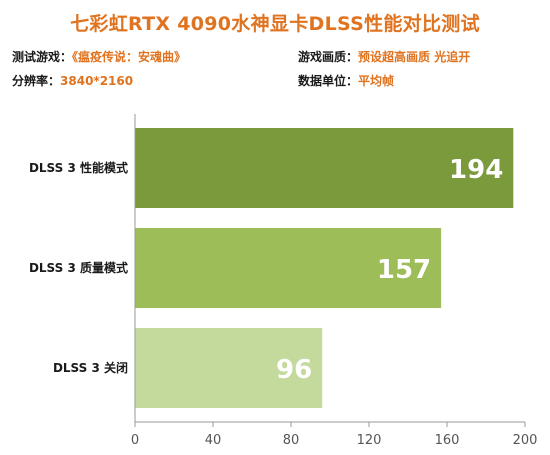 The height and width of the screenshot is (455, 550). I want to click on data-unit-info: 数据单位：平均帧, so click(346, 80).